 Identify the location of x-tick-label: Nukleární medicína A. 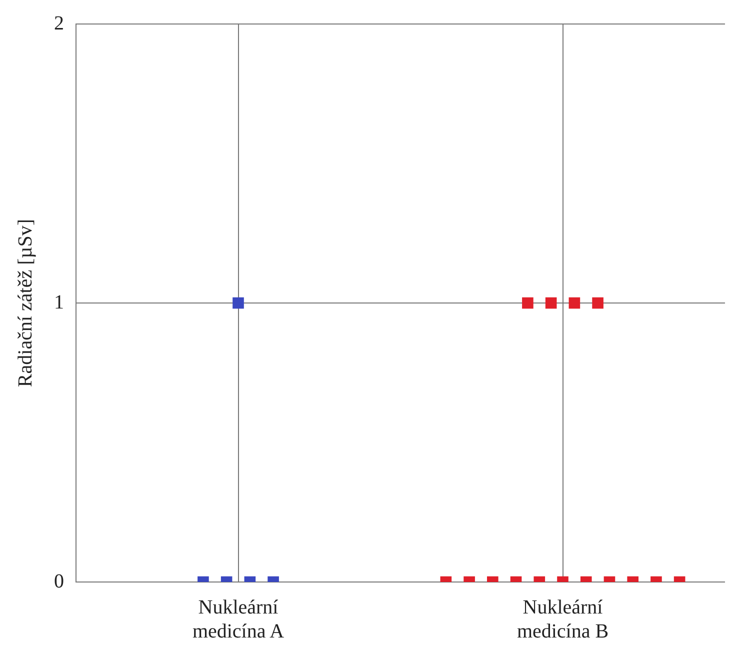
(238, 619).